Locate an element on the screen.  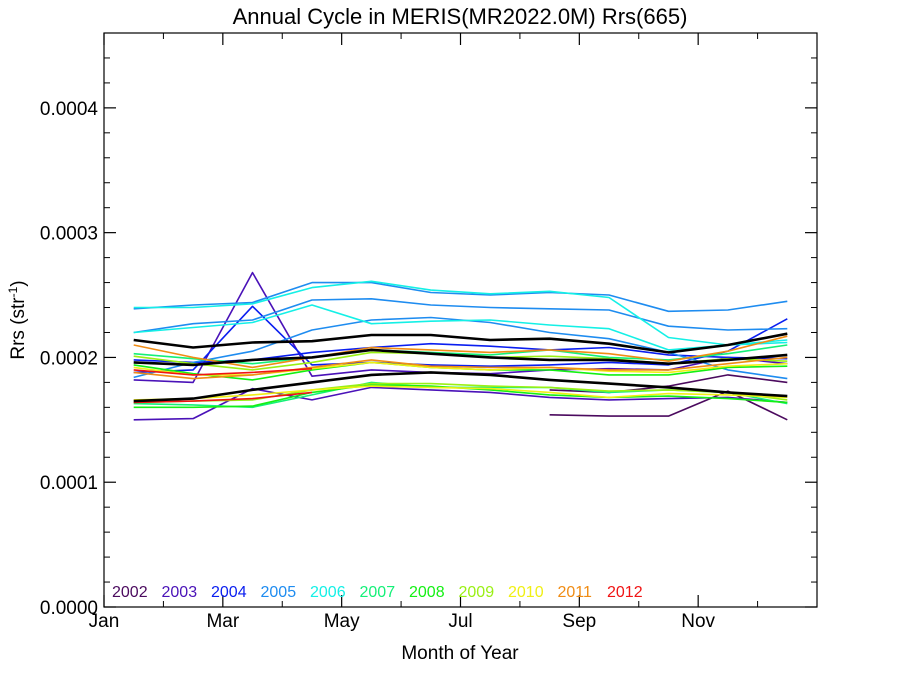
y-tick-label: 0.0002 is located at coordinates (69, 358).